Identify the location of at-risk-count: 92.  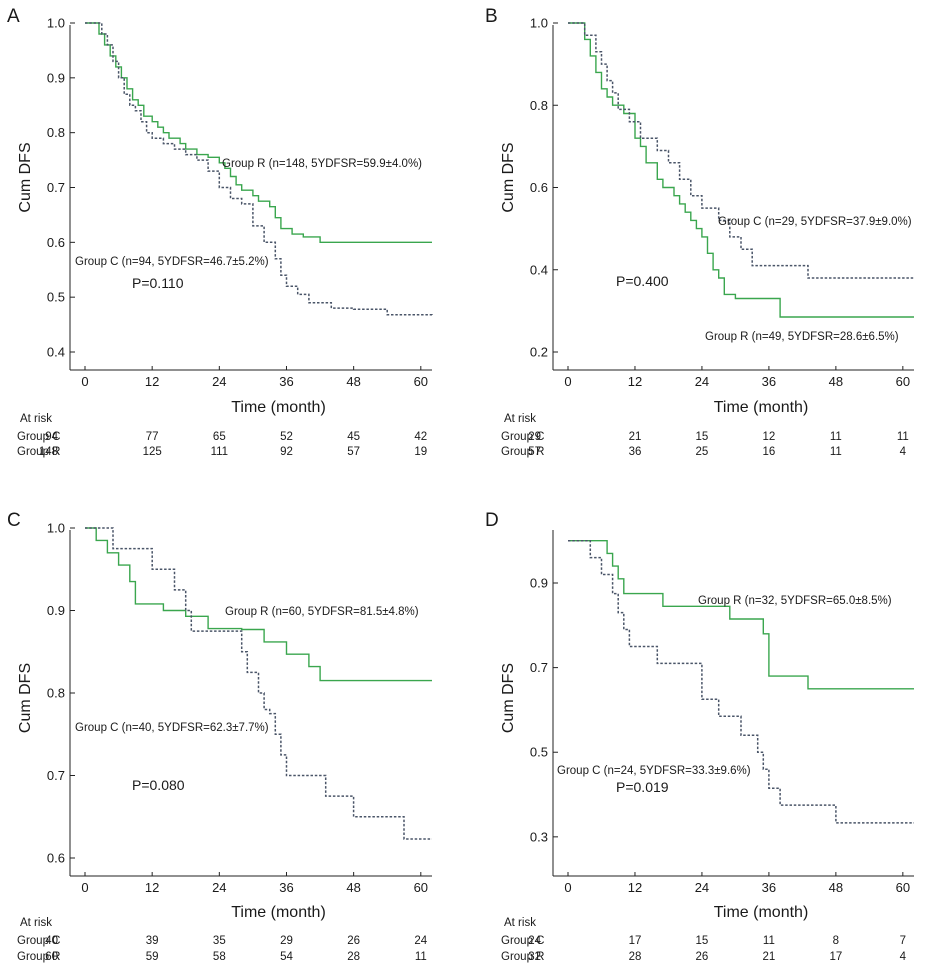
(286, 452).